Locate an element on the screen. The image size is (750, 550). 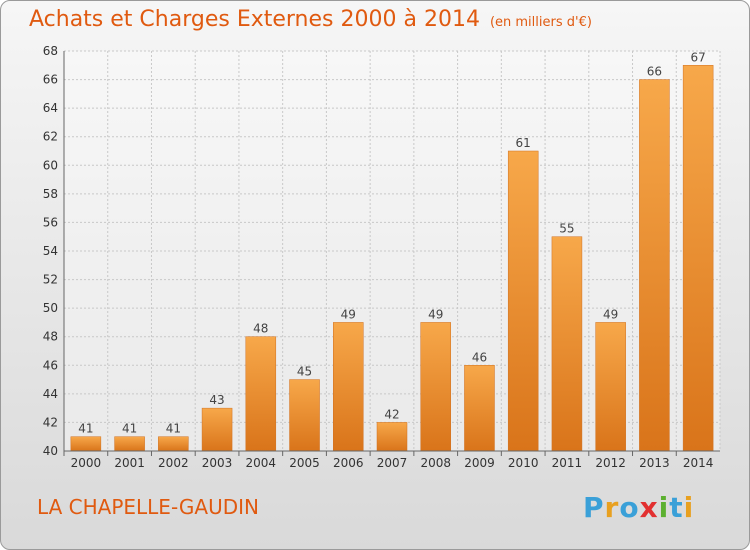
logo-letter: P is located at coordinates (594, 507).